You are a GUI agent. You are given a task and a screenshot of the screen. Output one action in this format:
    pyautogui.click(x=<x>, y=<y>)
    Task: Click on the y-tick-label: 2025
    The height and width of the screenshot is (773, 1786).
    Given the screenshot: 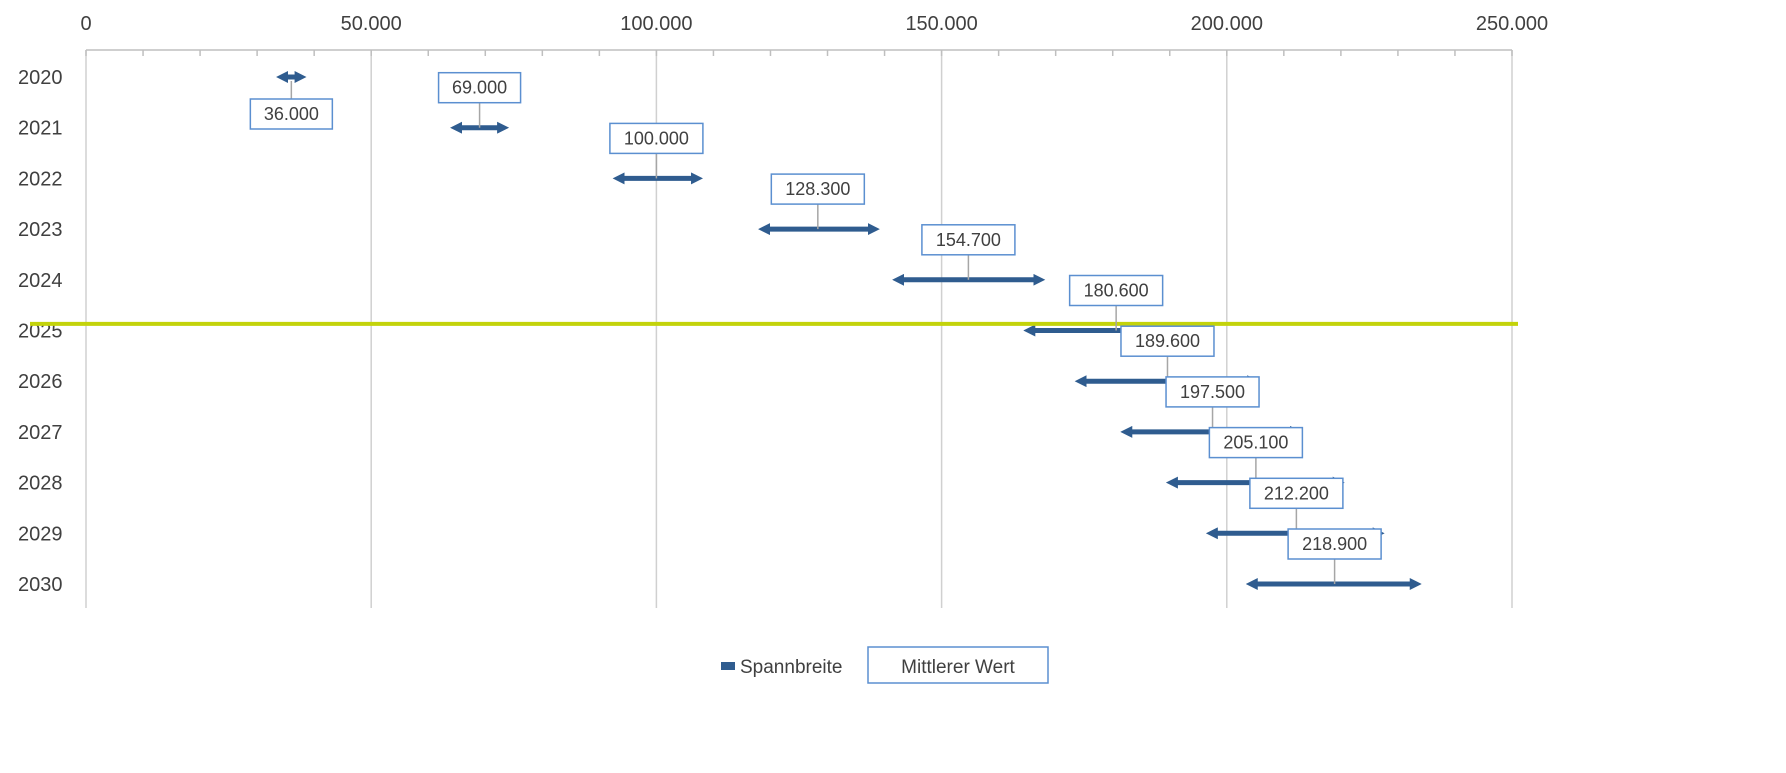 What is the action you would take?
    pyautogui.click(x=40, y=332)
    